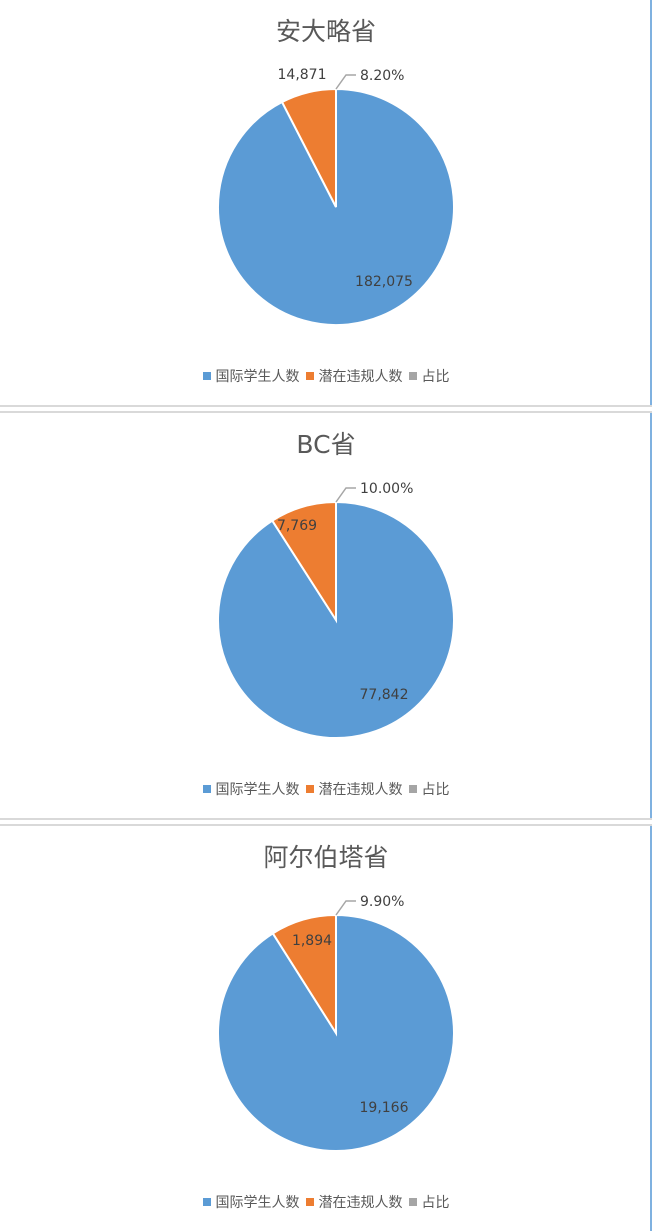 The height and width of the screenshot is (1231, 652). What do you see at coordinates (384, 282) in the screenshot?
I see `data-label-0: 182,075` at bounding box center [384, 282].